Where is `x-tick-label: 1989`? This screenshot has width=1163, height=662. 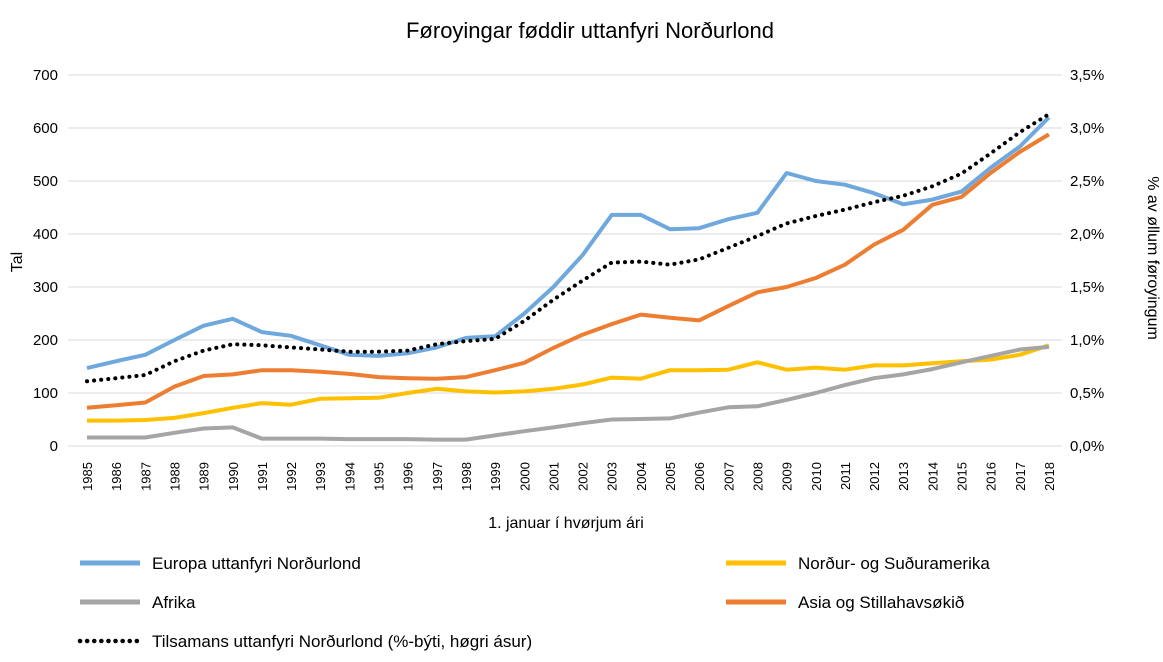 x-tick-label: 1989 is located at coordinates (204, 476).